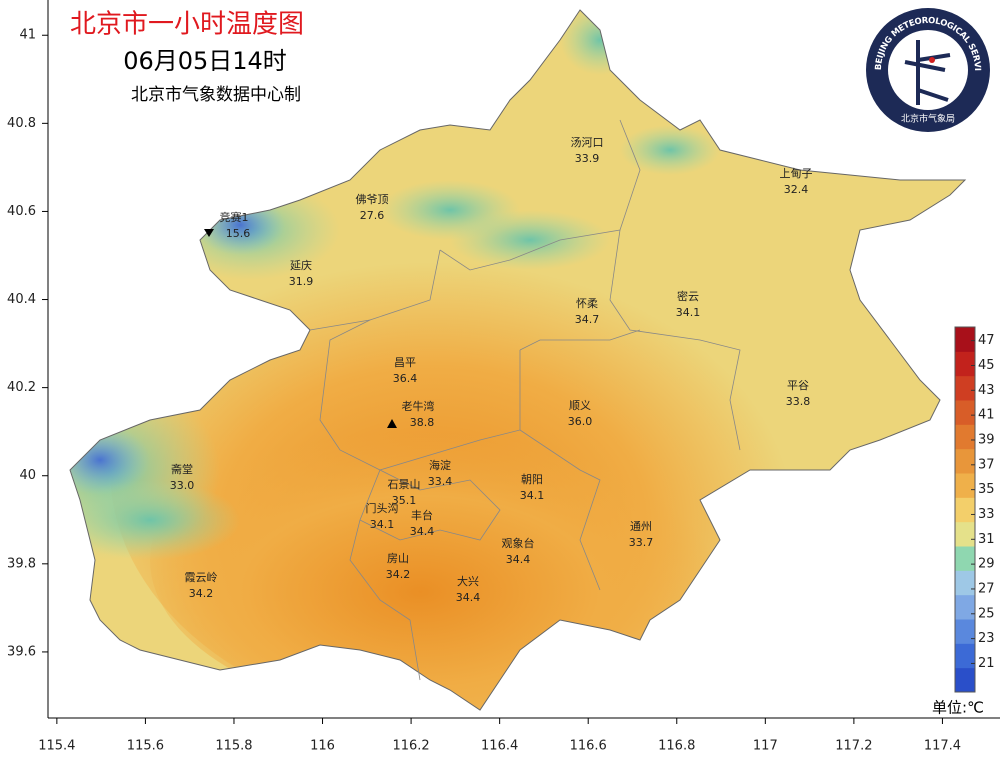 The width and height of the screenshot is (1000, 760). I want to click on station-name: 海淀, so click(440, 465).